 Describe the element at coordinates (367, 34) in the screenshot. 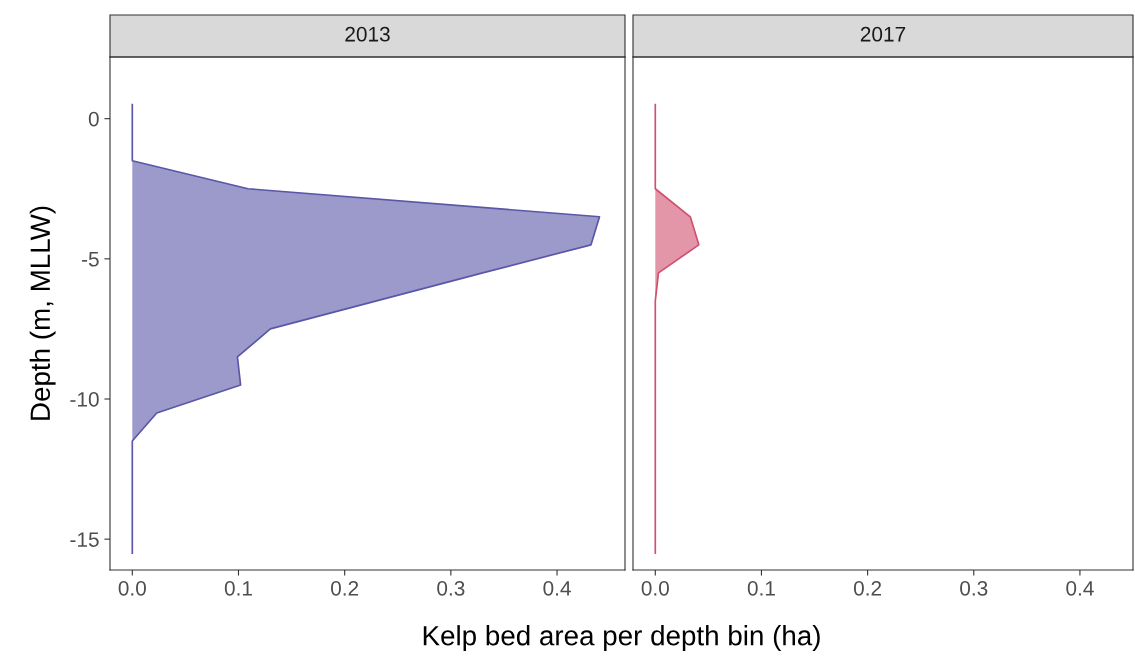

I see `chart-title: 2013` at that location.